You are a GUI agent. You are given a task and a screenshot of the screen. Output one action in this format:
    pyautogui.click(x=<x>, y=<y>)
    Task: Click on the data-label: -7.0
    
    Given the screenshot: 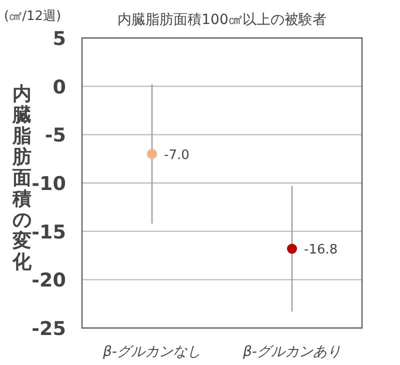 What is the action you would take?
    pyautogui.click(x=177, y=155)
    